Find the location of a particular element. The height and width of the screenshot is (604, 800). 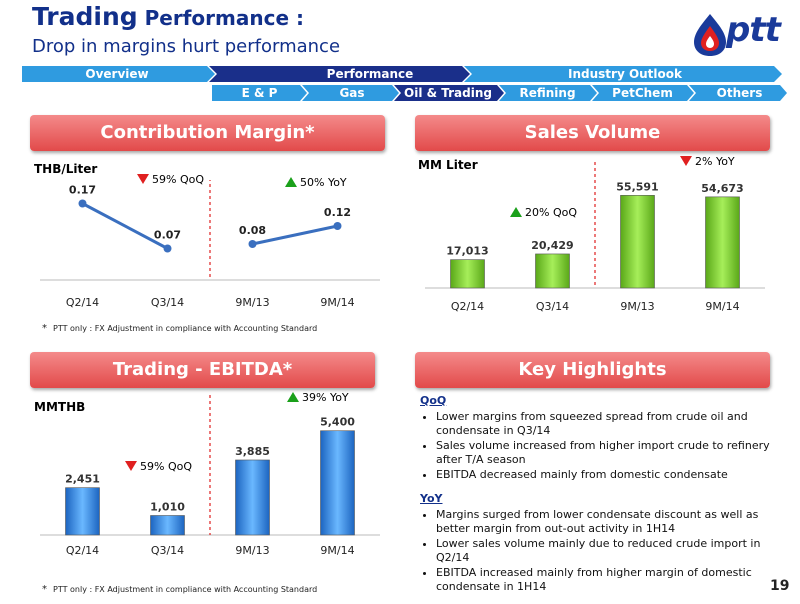

nav-sub-ep: E & P is located at coordinates (259, 93).